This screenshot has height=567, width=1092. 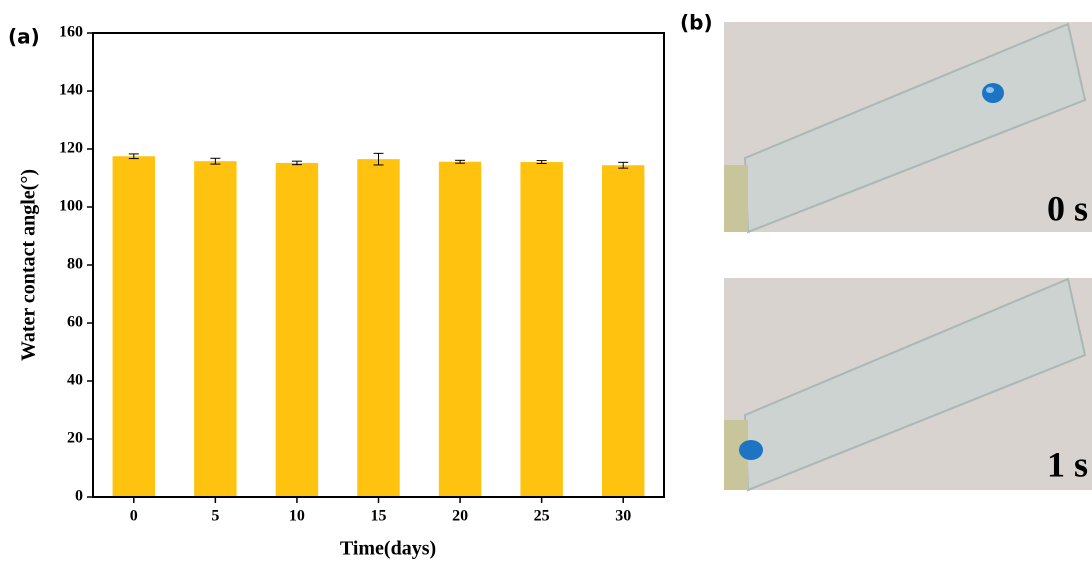 What do you see at coordinates (134, 516) in the screenshot?
I see `x-tick-label: 0` at bounding box center [134, 516].